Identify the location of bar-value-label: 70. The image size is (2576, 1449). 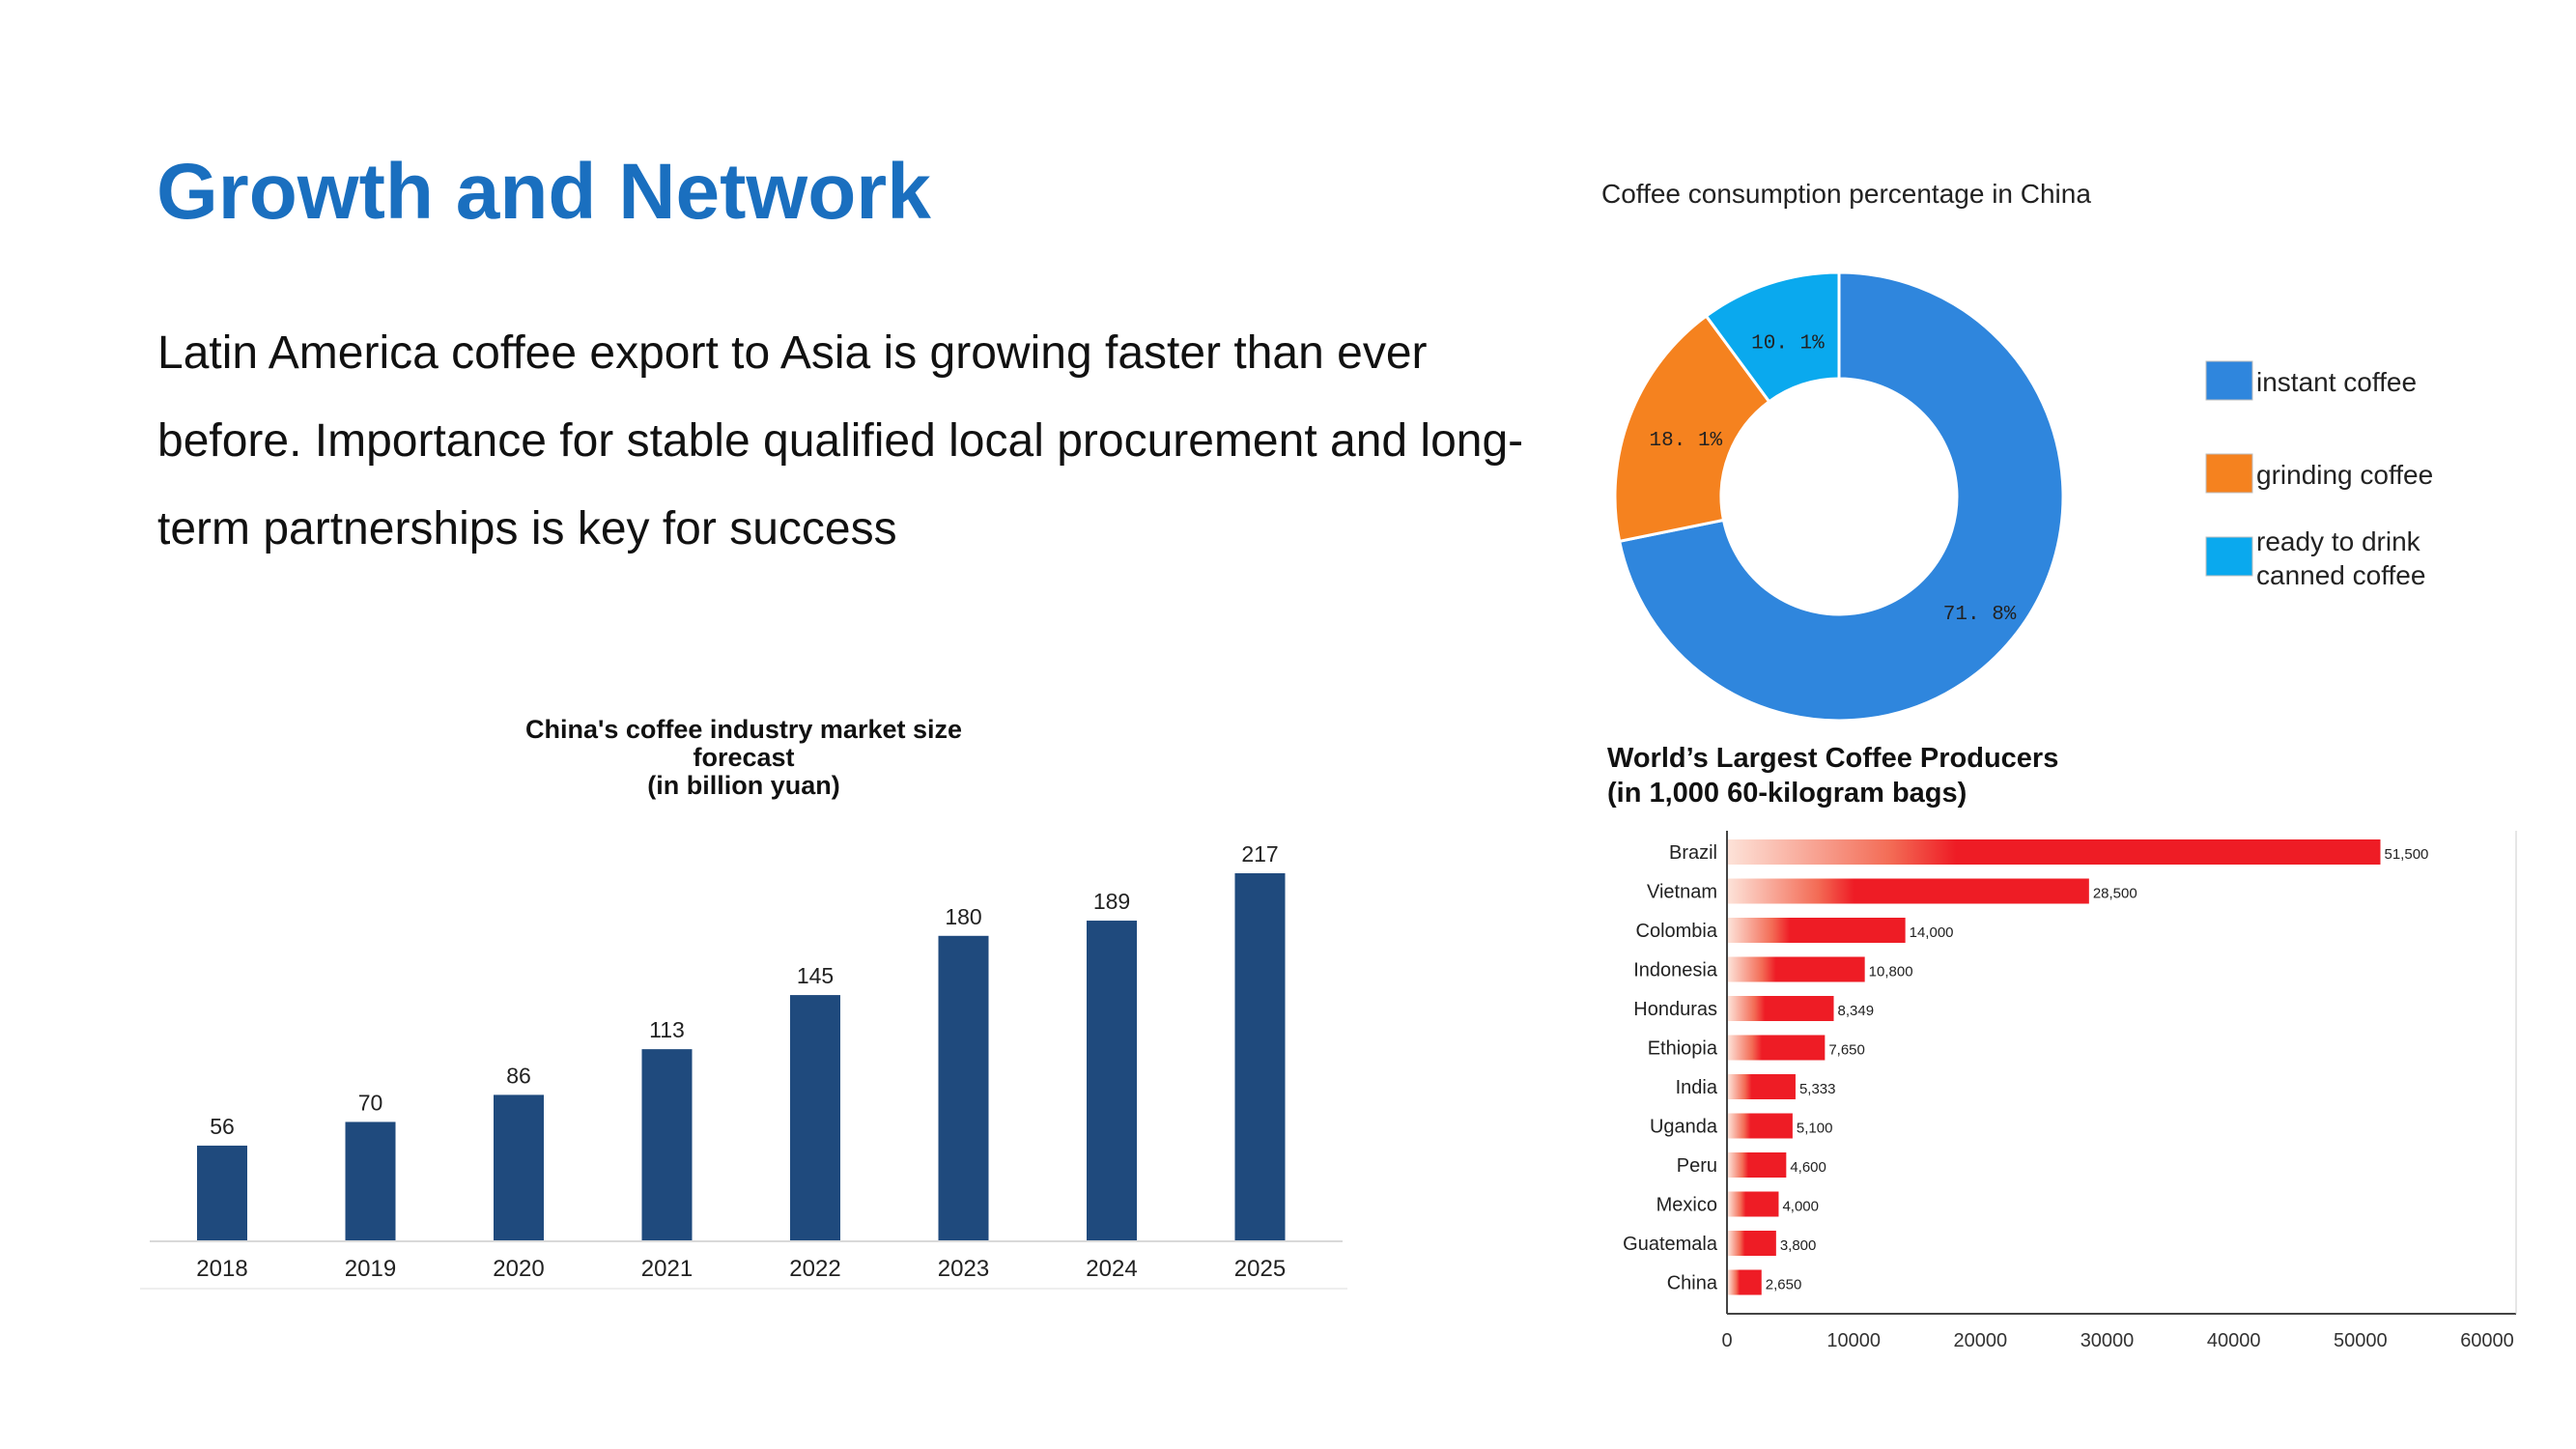
(370, 1102).